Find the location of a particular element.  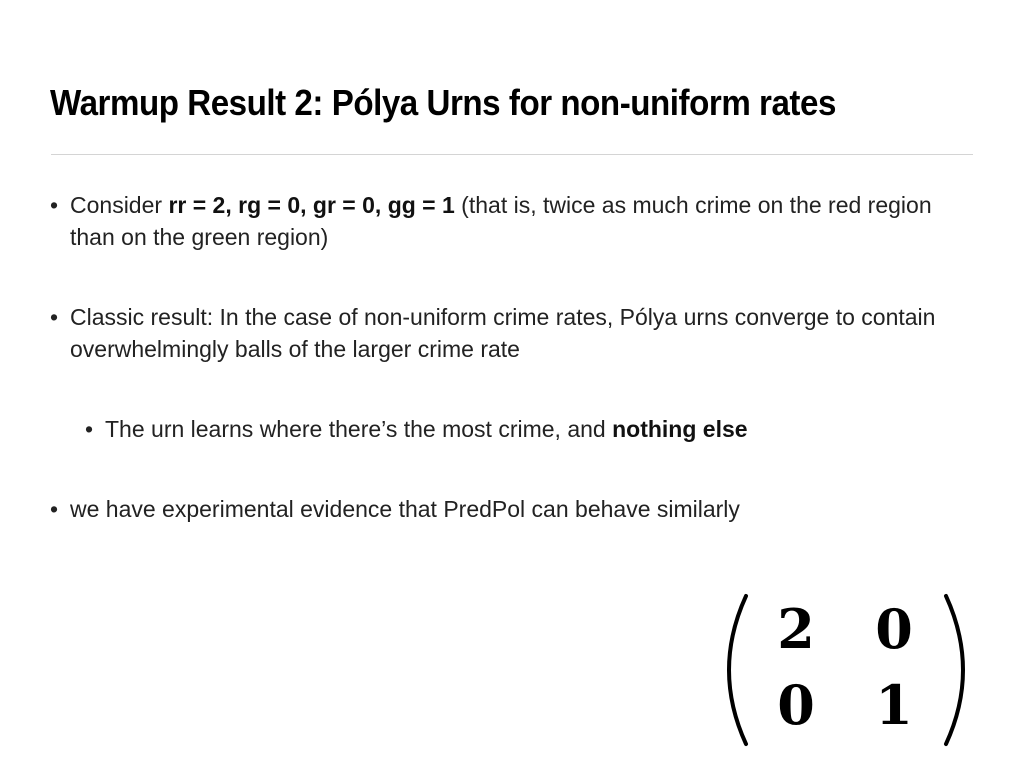

title-divider is located at coordinates (512, 154).